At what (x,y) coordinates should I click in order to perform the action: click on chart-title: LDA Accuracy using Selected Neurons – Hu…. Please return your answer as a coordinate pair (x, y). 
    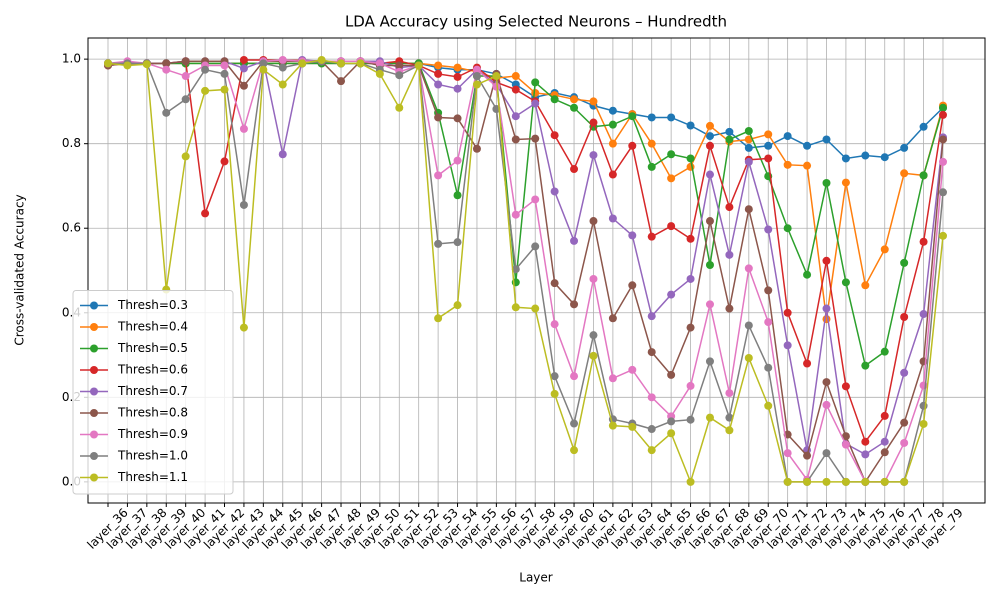
    Looking at the image, I should click on (536, 22).